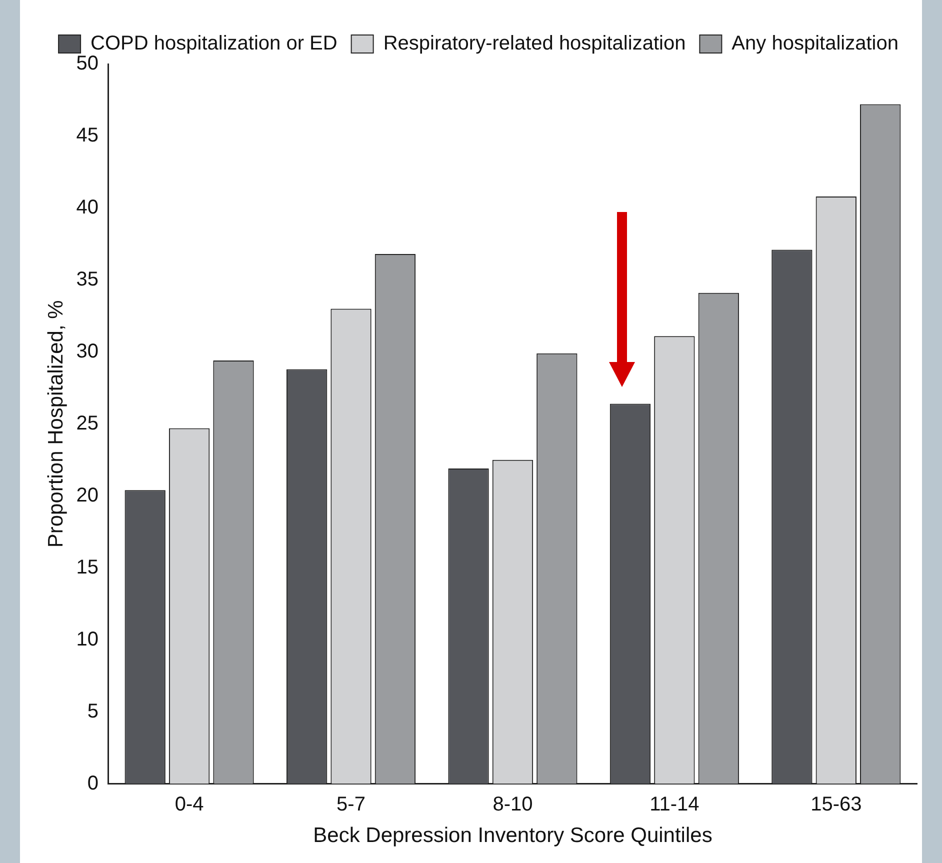 This screenshot has width=942, height=863. What do you see at coordinates (87, 279) in the screenshot?
I see `y-tick-label: 35` at bounding box center [87, 279].